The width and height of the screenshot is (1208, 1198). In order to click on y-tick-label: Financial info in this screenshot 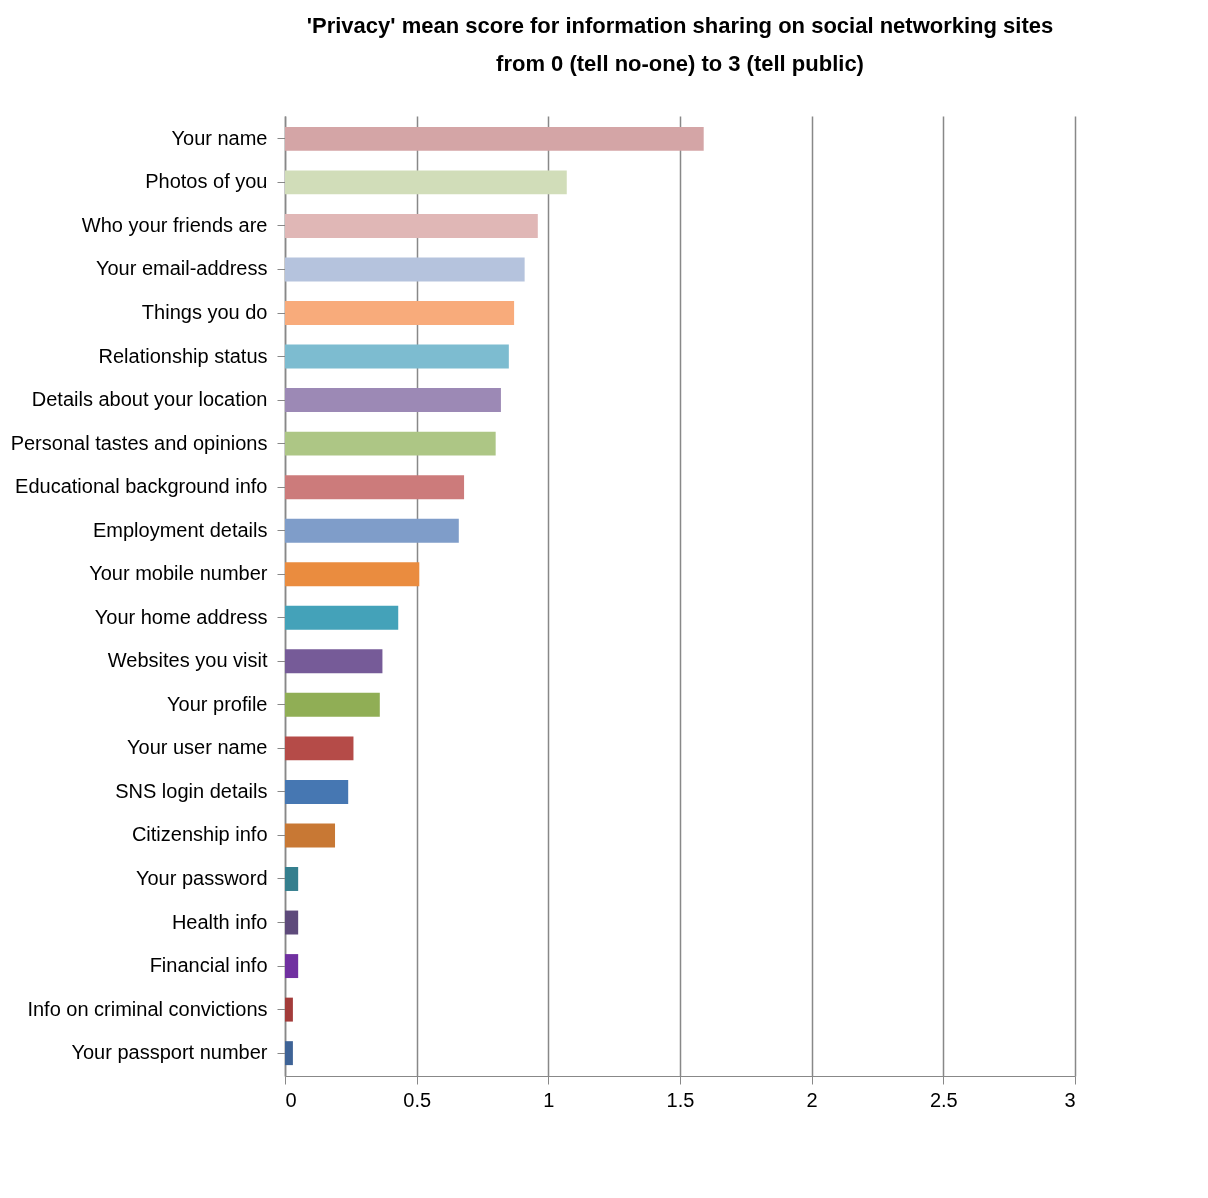, I will do `click(208, 965)`.